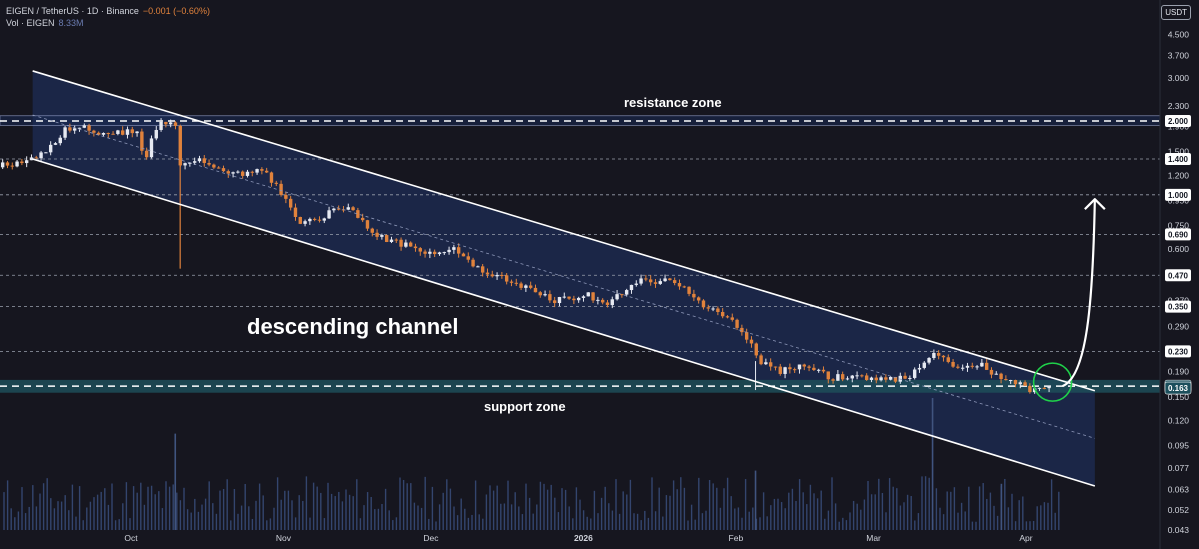 This screenshot has height=549, width=1199. I want to click on currency-badge: USDT, so click(1176, 12).